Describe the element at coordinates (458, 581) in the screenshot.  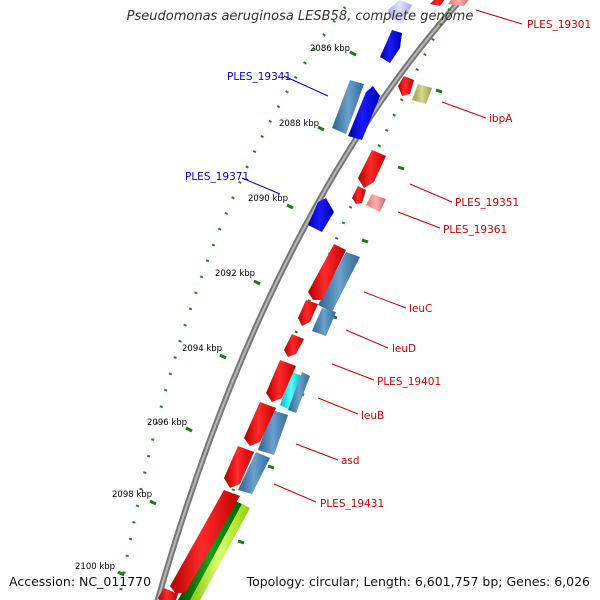
I see `length-value: 6,601,757 bp;` at that location.